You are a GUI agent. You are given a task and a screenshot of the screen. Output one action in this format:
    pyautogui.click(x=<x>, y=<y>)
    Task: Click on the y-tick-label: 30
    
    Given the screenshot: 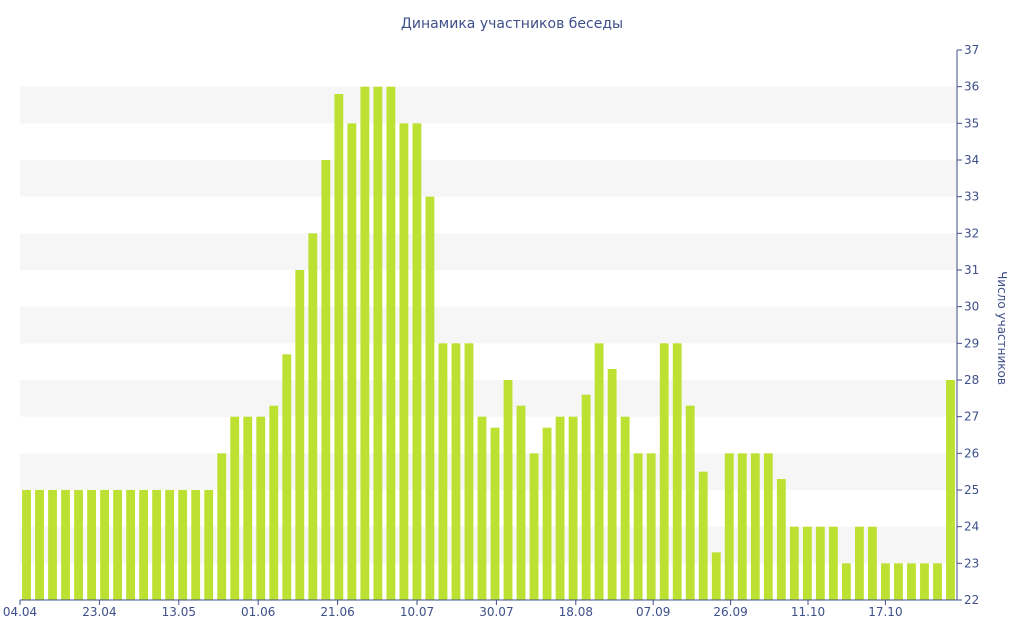 What is the action you would take?
    pyautogui.click(x=971, y=307)
    